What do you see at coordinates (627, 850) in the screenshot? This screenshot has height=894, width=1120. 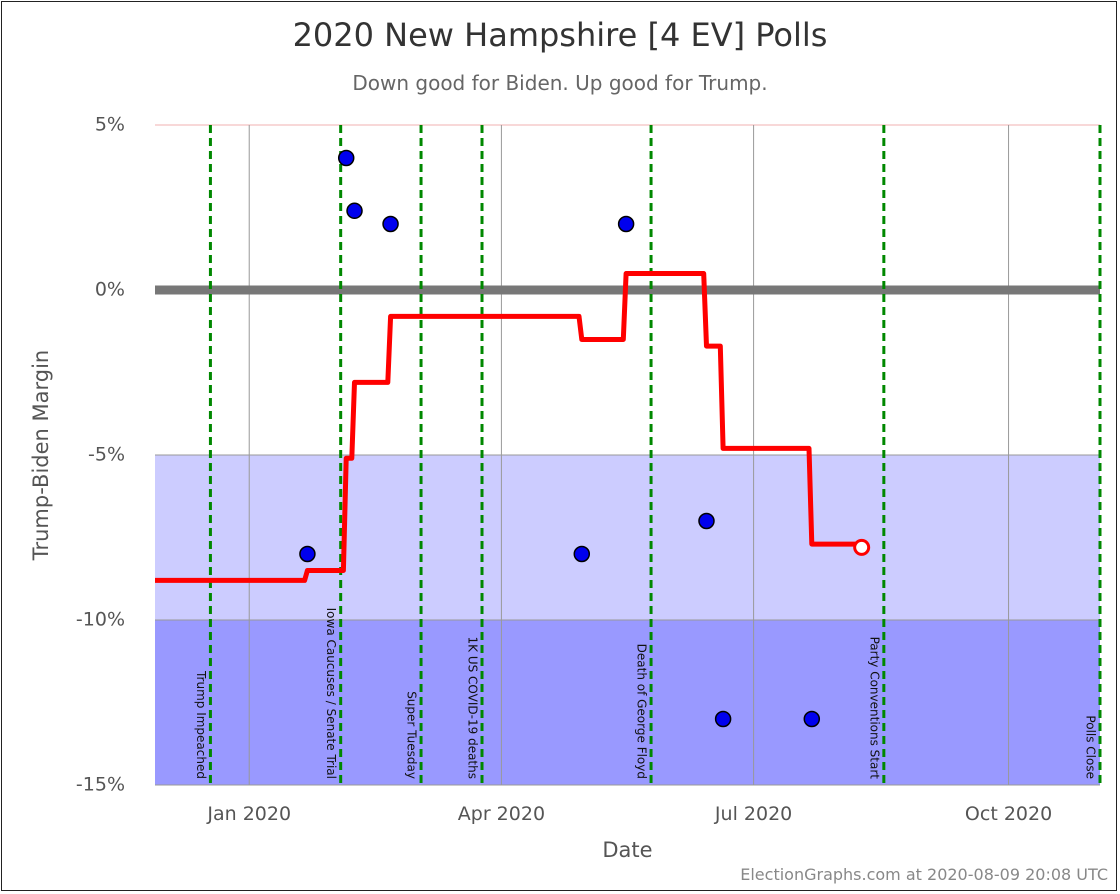 I see `x-axis-label: Date` at bounding box center [627, 850].